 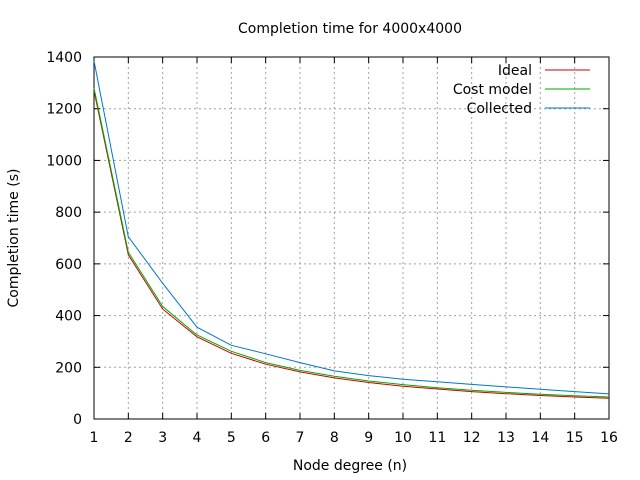 I want to click on x-tick-label: 2, so click(x=128, y=438).